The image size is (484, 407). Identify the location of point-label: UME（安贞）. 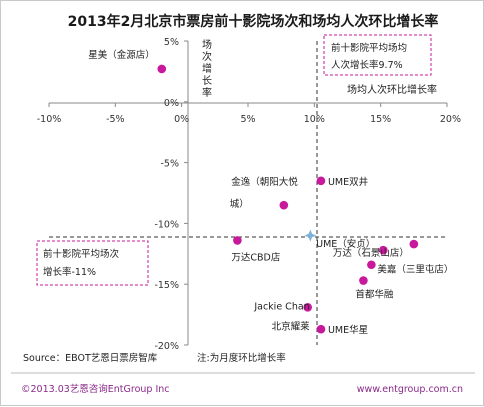
(345, 244).